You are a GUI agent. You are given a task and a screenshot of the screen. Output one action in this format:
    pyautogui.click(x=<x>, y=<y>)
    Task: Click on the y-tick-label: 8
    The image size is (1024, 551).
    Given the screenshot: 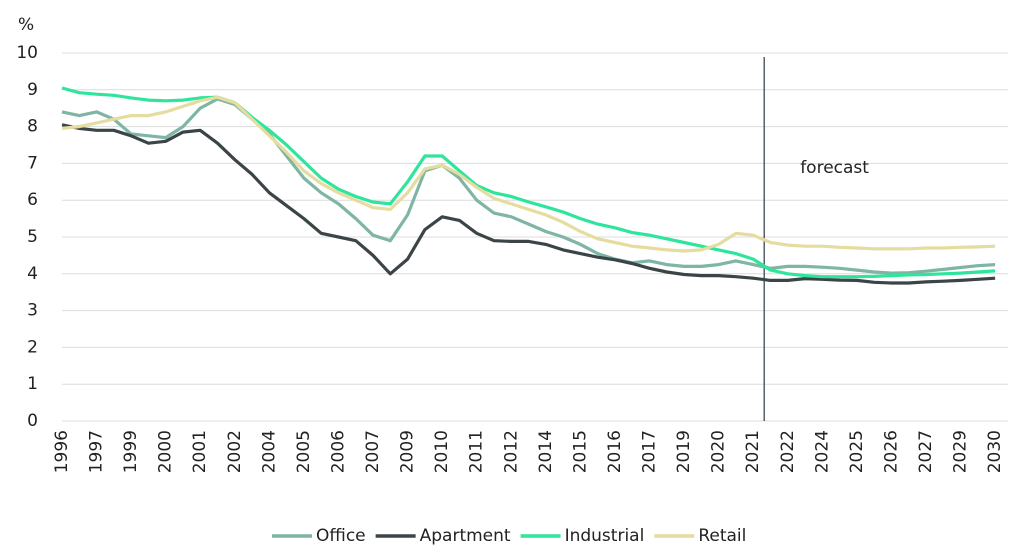 What is the action you would take?
    pyautogui.click(x=32, y=127)
    